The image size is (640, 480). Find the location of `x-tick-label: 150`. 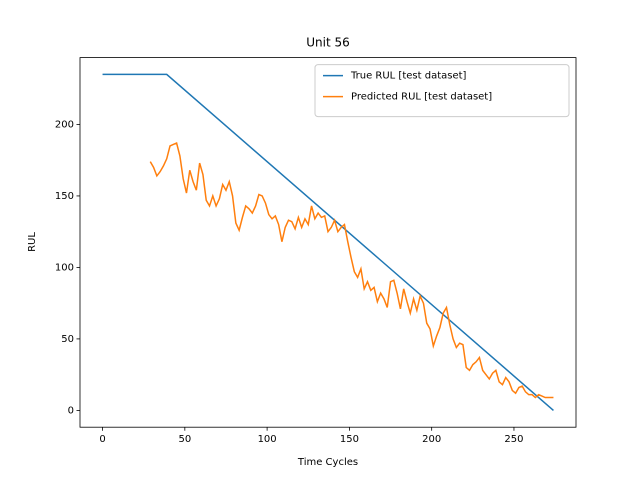

x-tick-label: 150 is located at coordinates (349, 439).